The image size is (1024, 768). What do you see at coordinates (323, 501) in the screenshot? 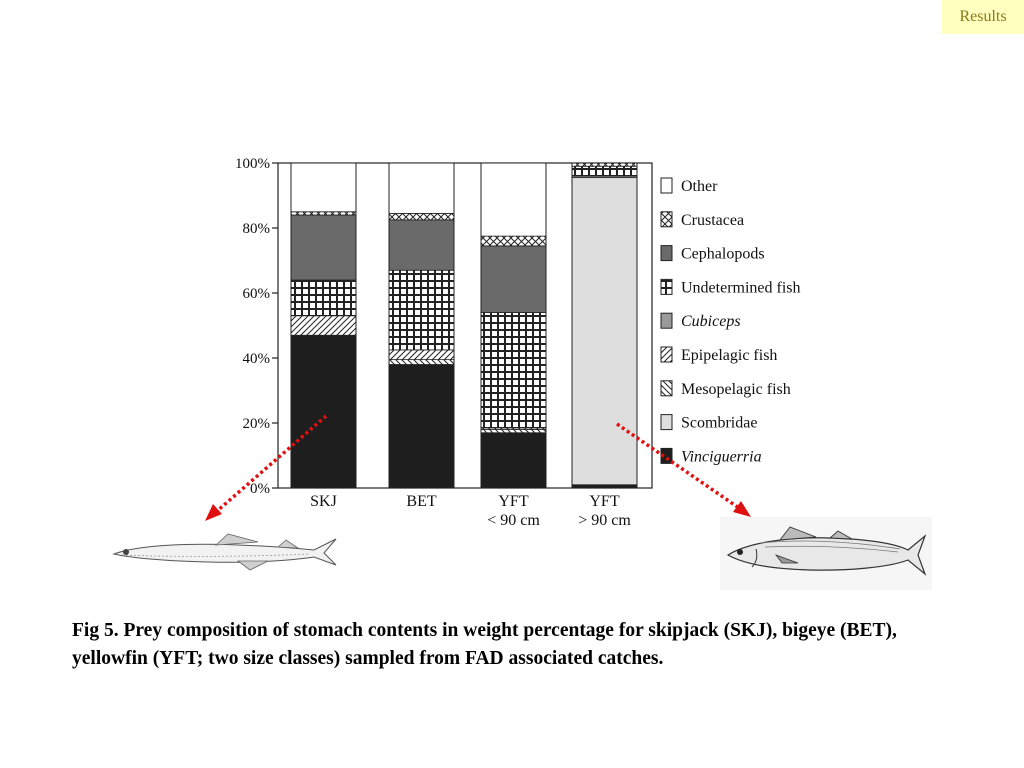
I see `x-tick-label: SKJ` at bounding box center [323, 501].